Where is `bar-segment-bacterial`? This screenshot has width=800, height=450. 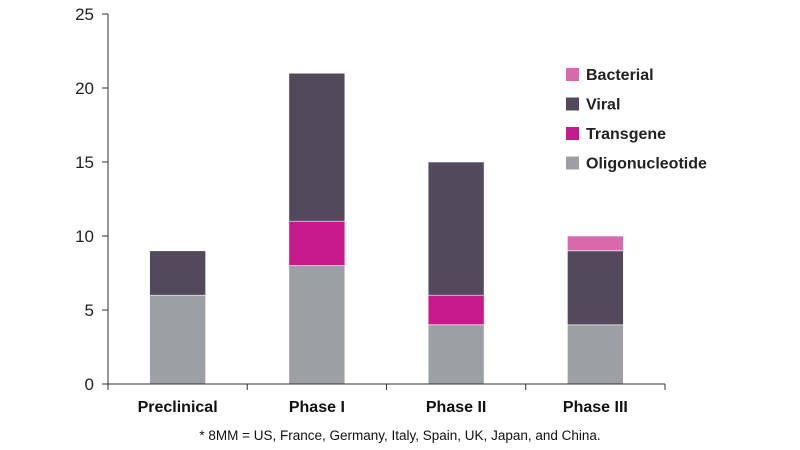
bar-segment-bacterial is located at coordinates (595, 243).